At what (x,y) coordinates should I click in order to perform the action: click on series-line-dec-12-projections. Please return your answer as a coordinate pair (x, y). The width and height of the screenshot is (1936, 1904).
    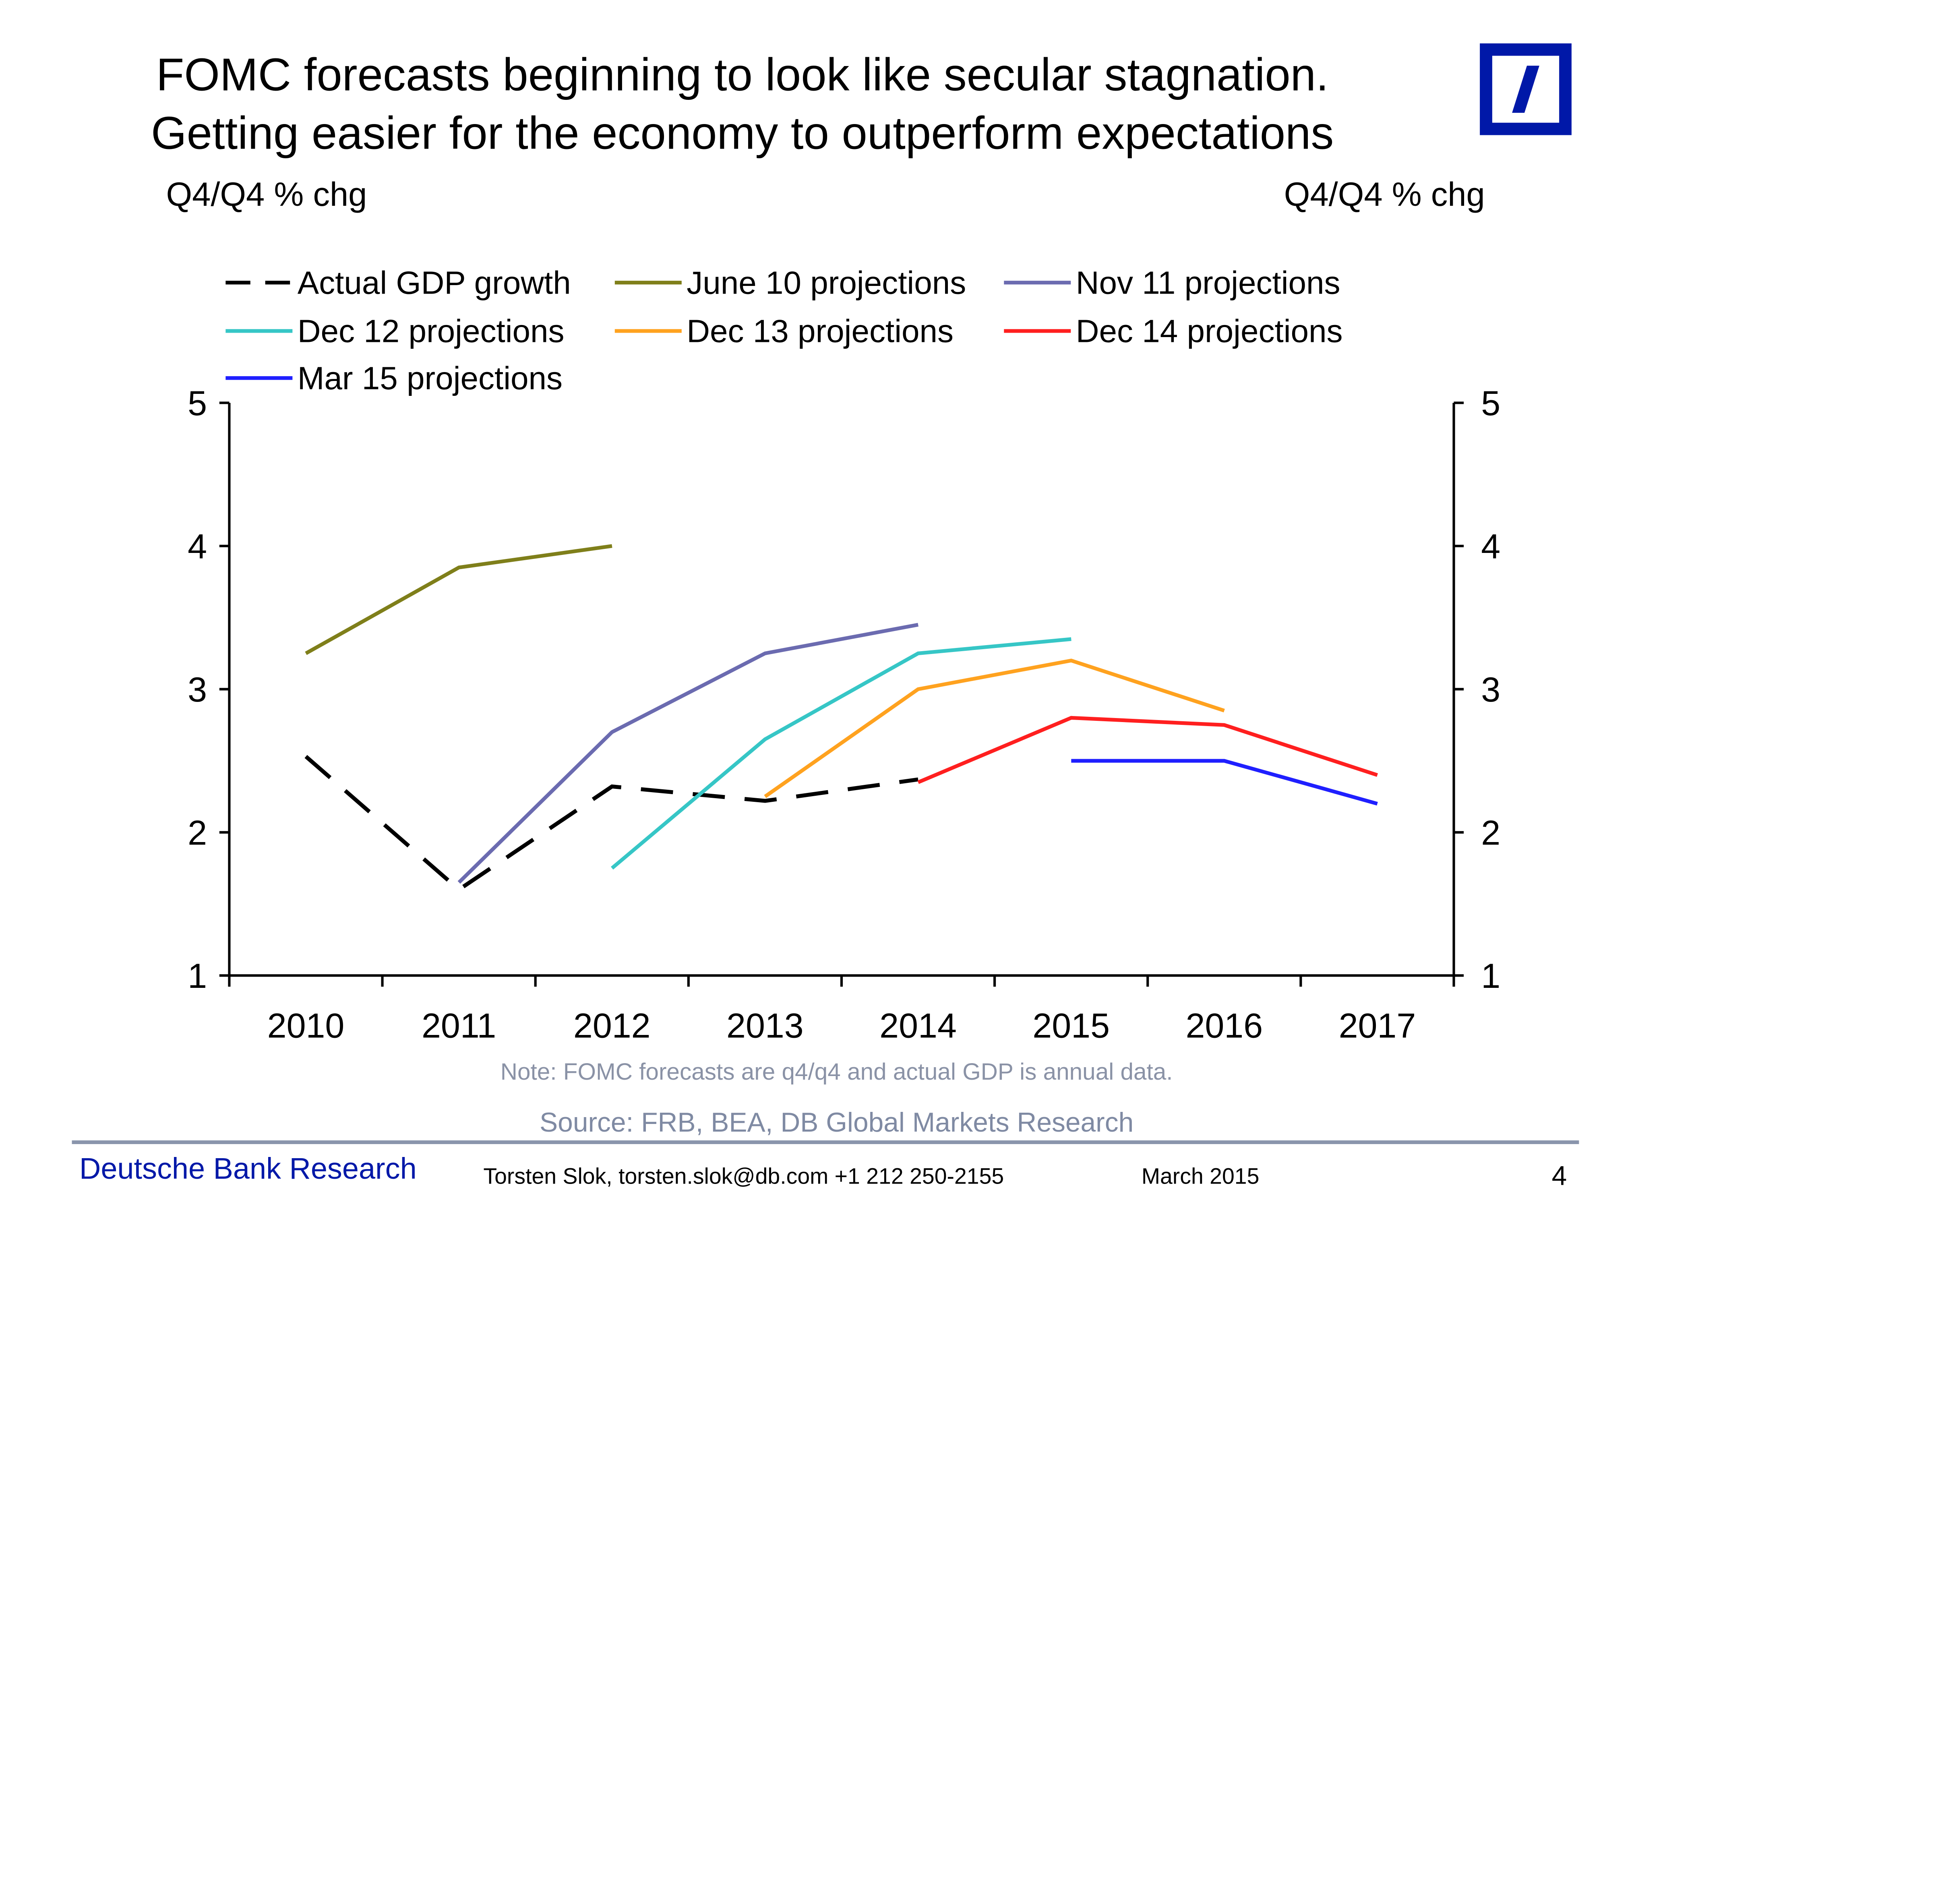
    Looking at the image, I should click on (840, 753).